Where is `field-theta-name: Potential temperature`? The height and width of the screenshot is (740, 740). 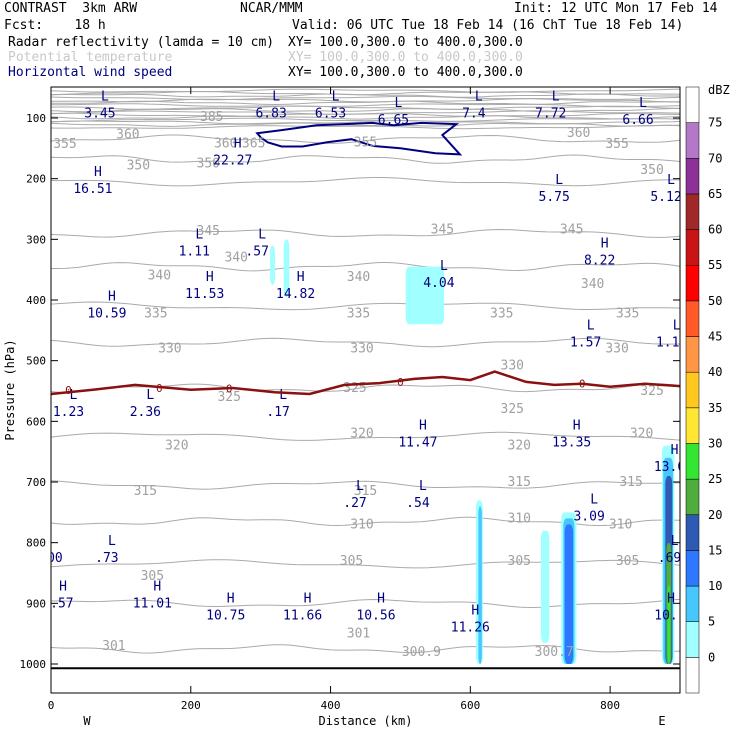 field-theta-name: Potential temperature is located at coordinates (90, 57).